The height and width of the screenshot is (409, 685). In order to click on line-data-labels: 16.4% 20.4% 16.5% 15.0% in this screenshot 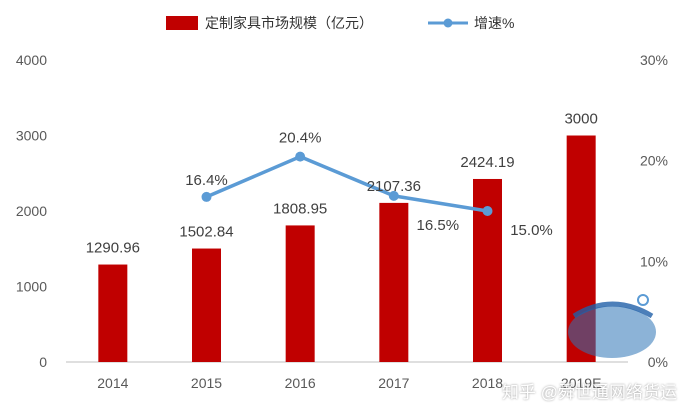, I will do `click(369, 184)`.